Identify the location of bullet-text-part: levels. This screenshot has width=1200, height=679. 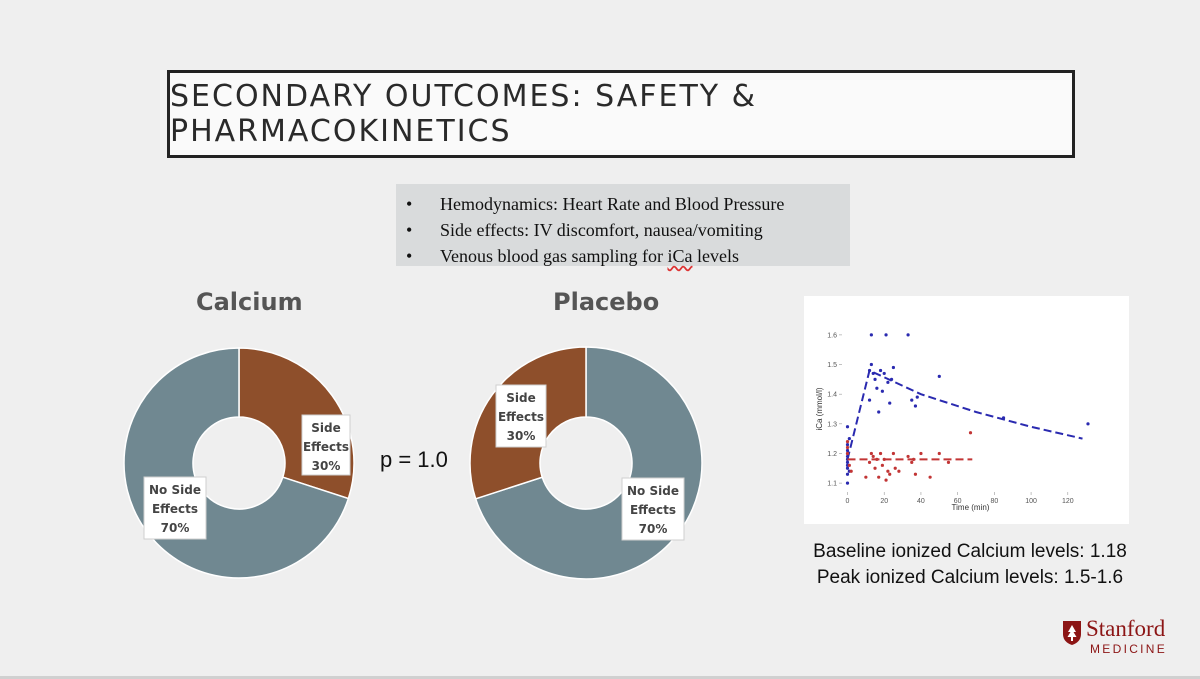
(715, 256).